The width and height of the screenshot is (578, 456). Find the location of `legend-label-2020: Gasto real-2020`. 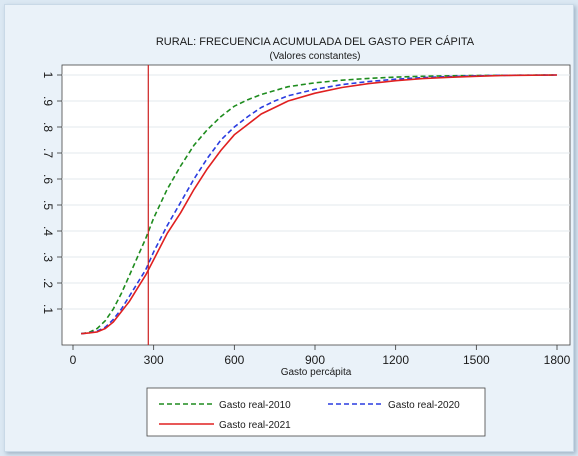

legend-label-2020: Gasto real-2020 is located at coordinates (424, 405).